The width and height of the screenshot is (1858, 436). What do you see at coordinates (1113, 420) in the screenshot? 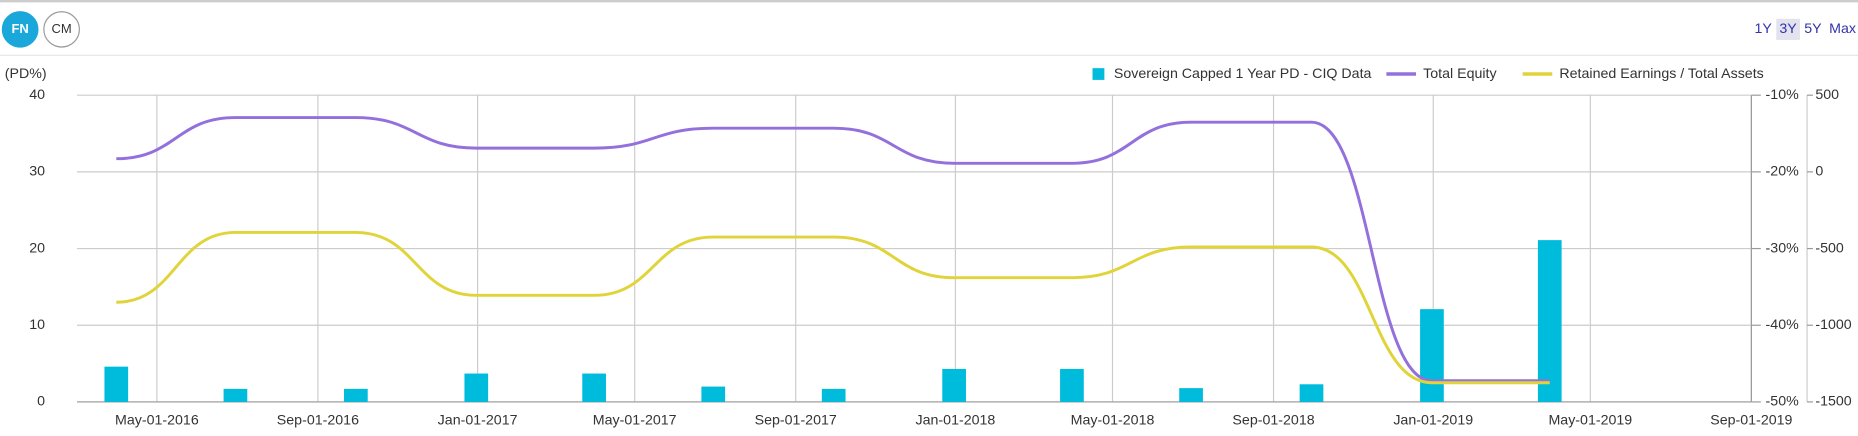
I see `x-tick-label: May-01-2018` at bounding box center [1113, 420].